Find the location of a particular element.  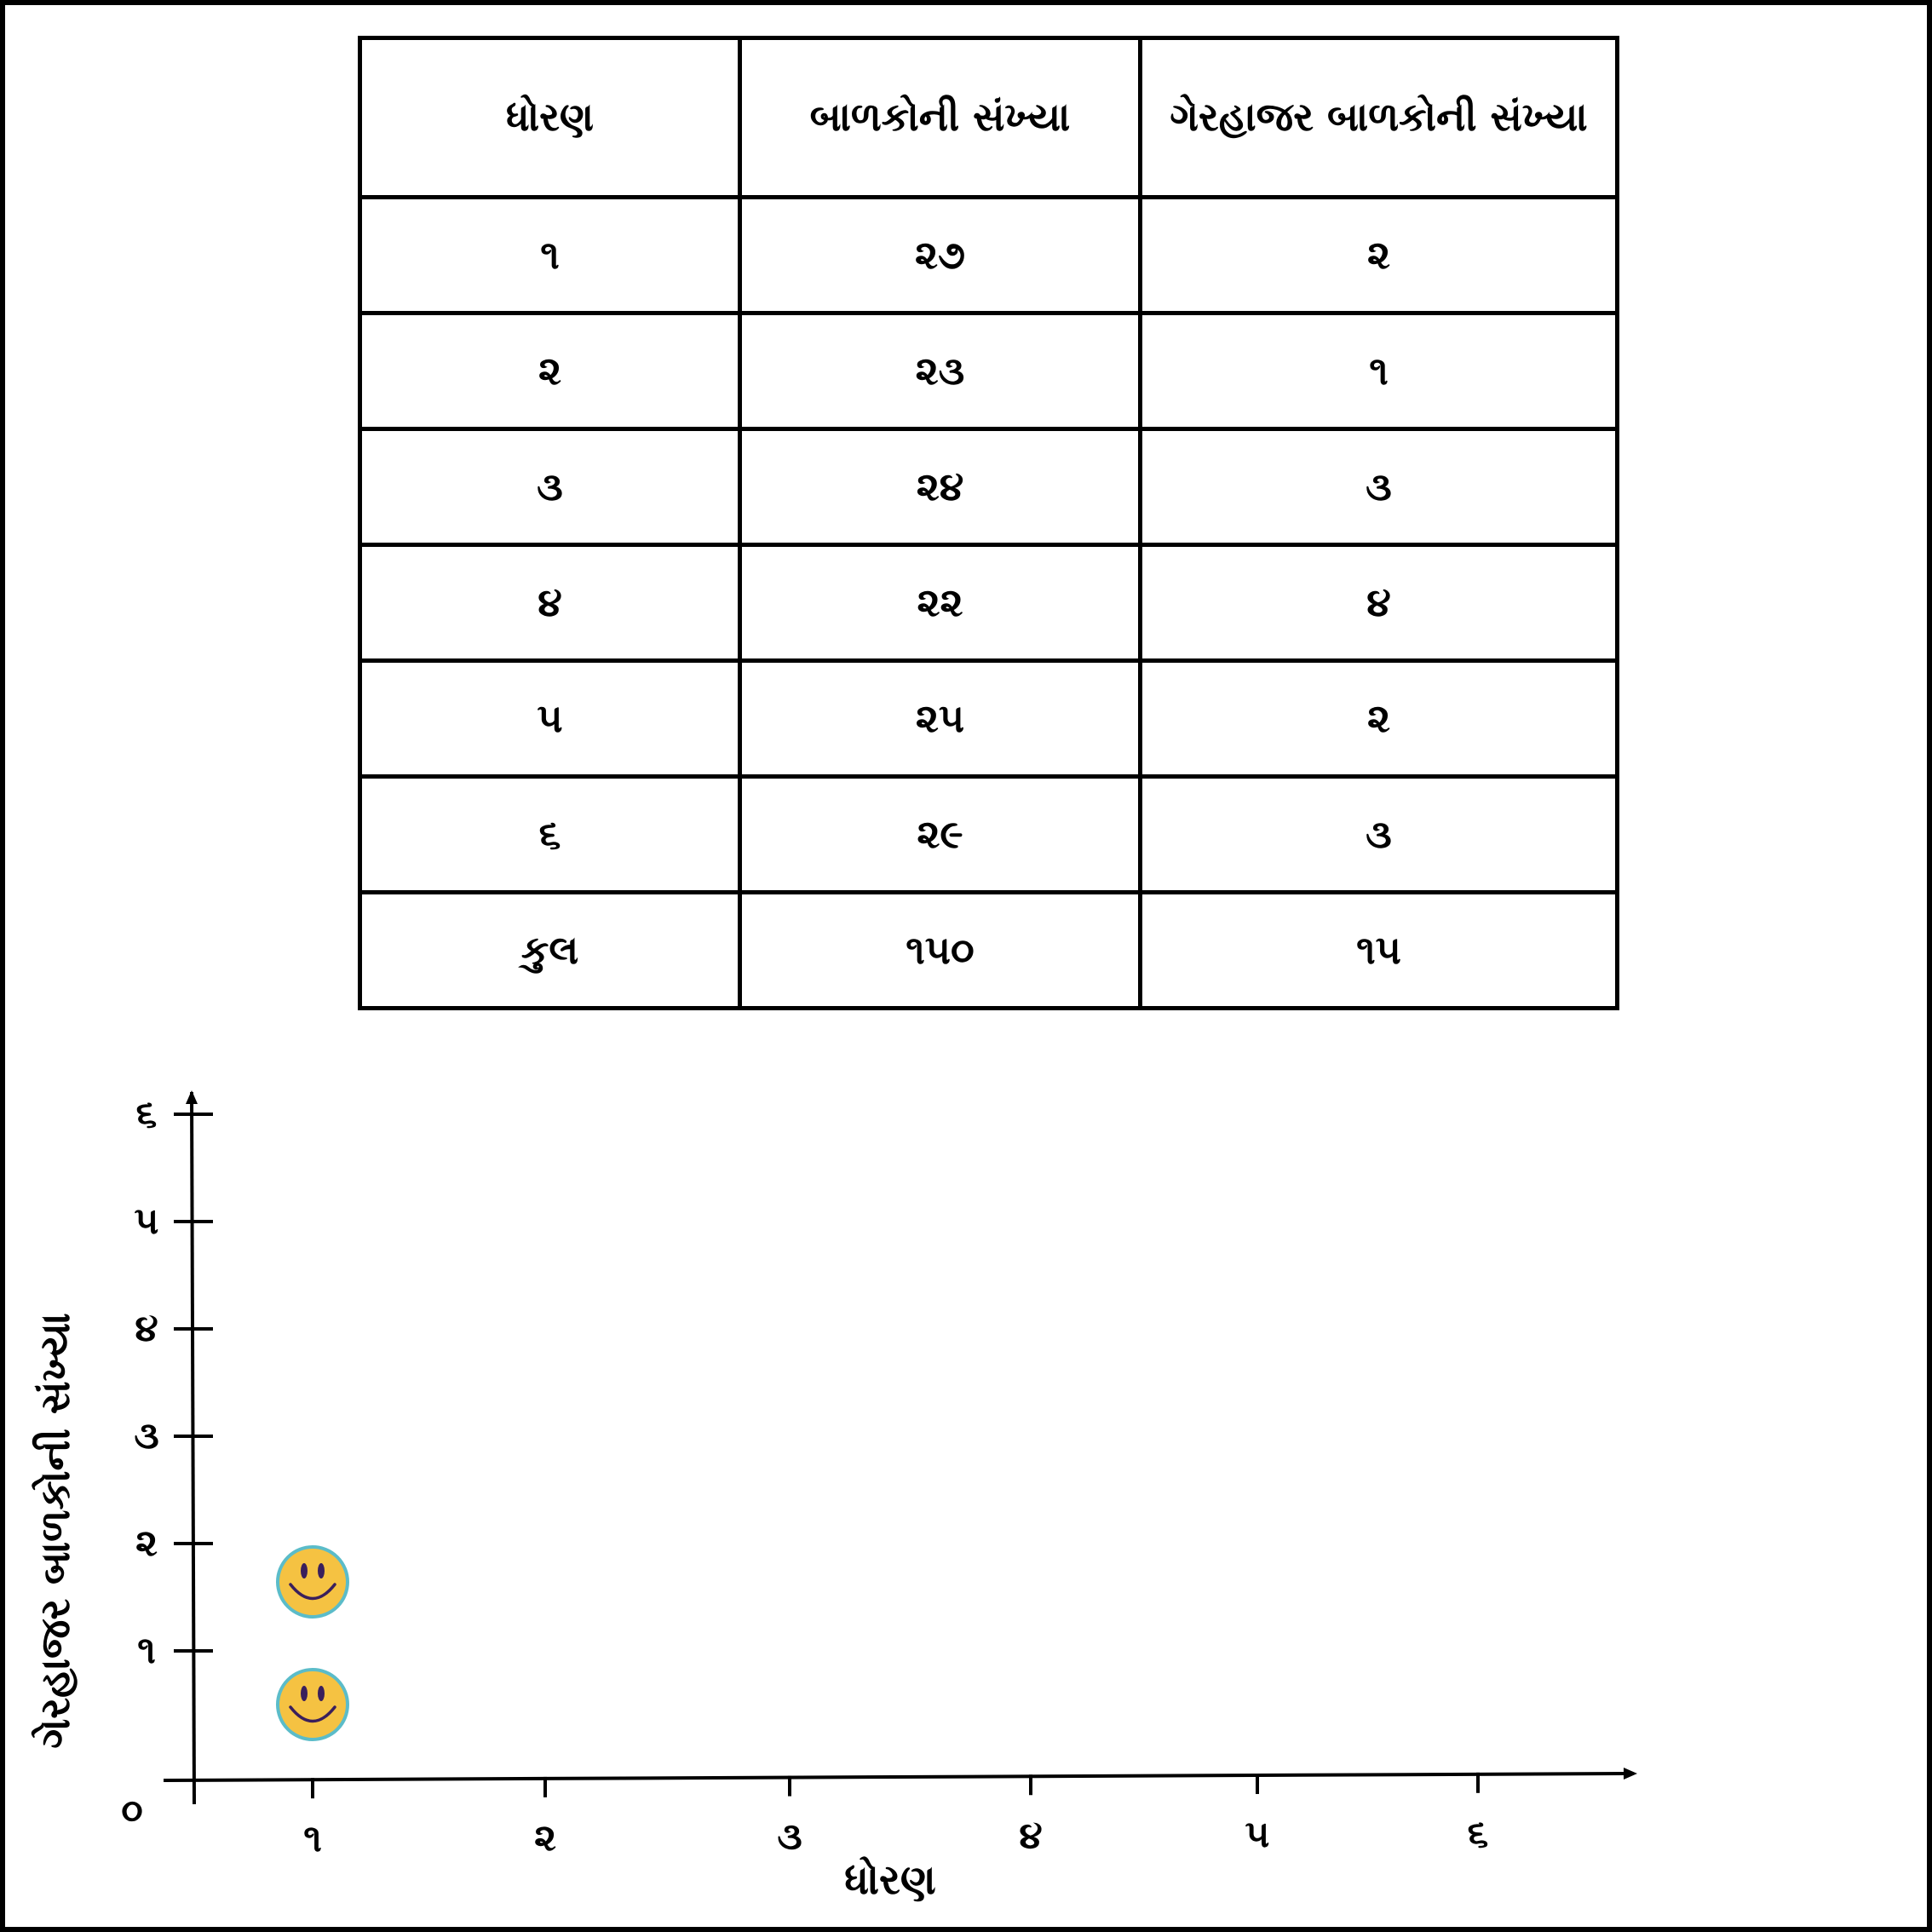

y-tick-label: ૨ is located at coordinates (147, 1543).